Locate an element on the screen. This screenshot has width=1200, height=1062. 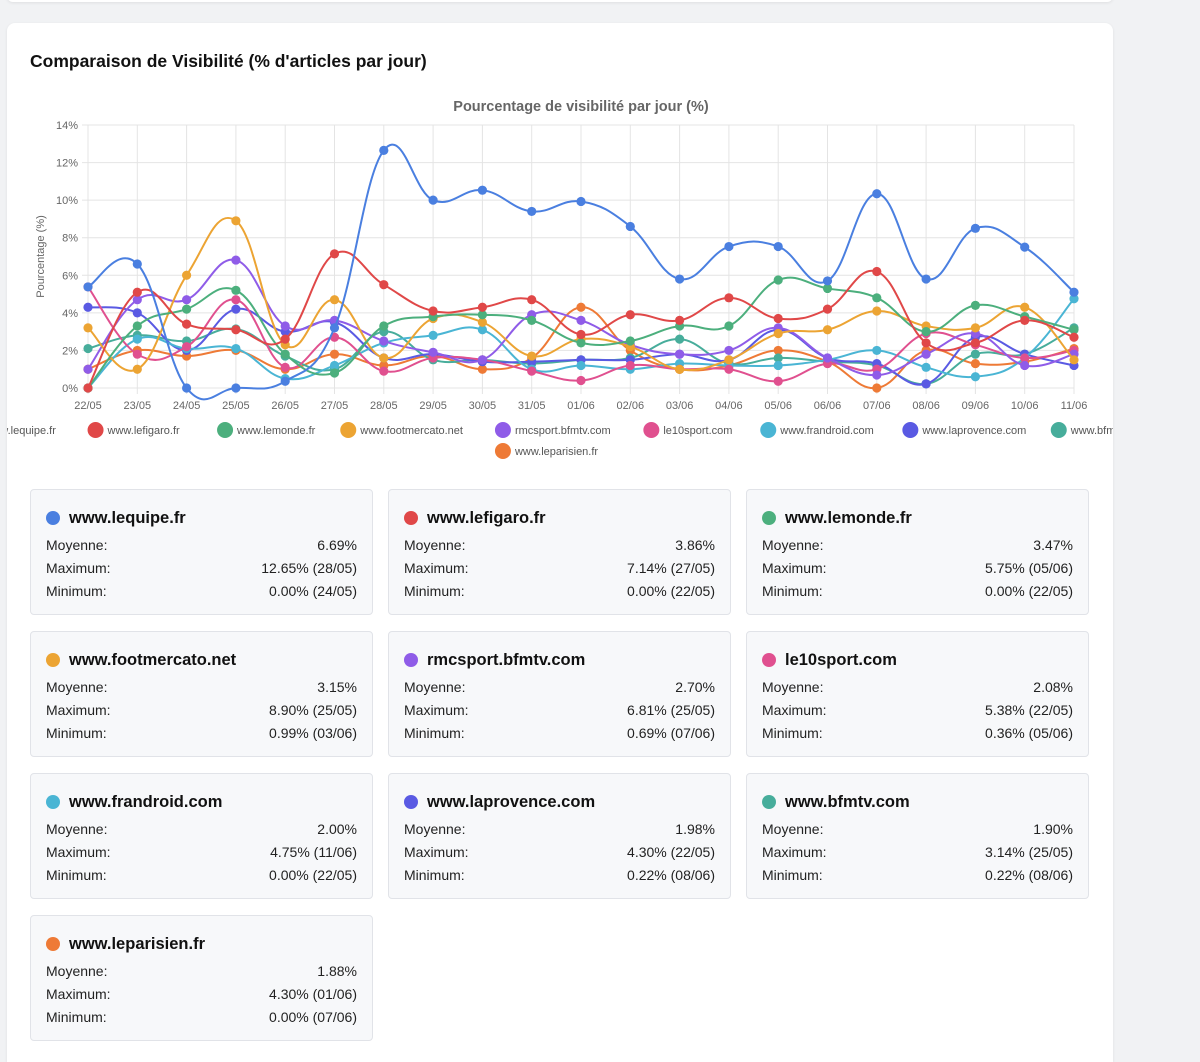
average-value: 3.47% is located at coordinates (1053, 545).